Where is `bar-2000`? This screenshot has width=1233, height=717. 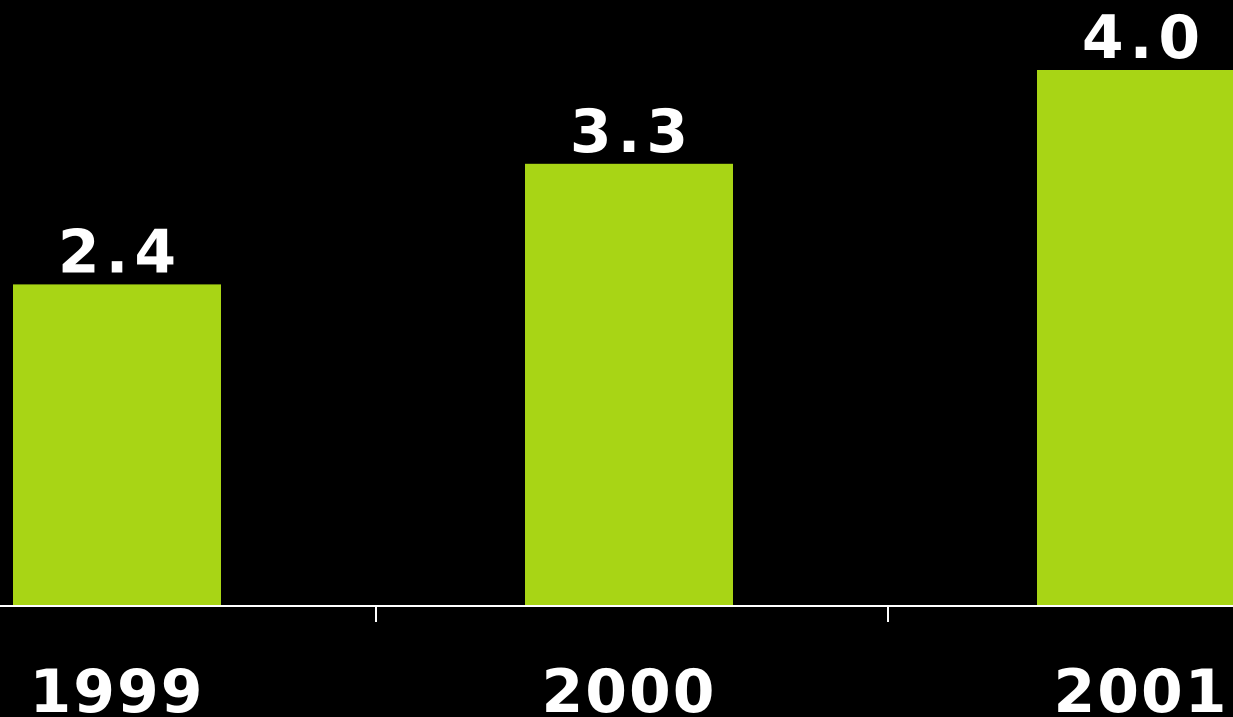
bar-2000 is located at coordinates (629, 385).